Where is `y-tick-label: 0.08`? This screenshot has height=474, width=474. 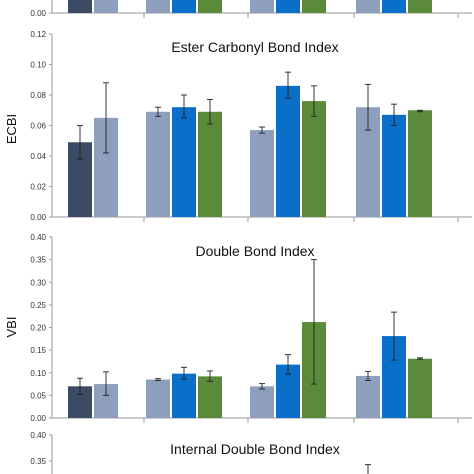 y-tick-label: 0.08 is located at coordinates (38, 95).